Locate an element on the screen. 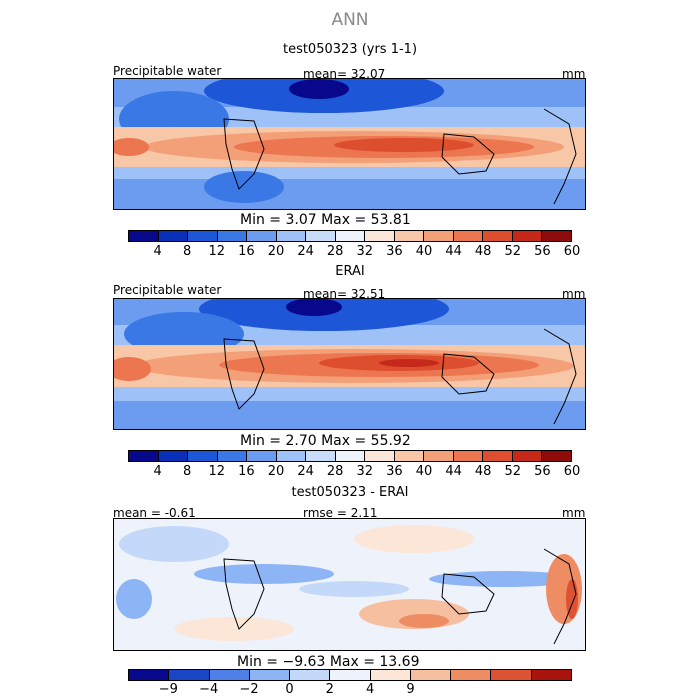 This screenshot has width=700, height=700. panel2-colorbar-tick-label: 36 is located at coordinates (394, 471).